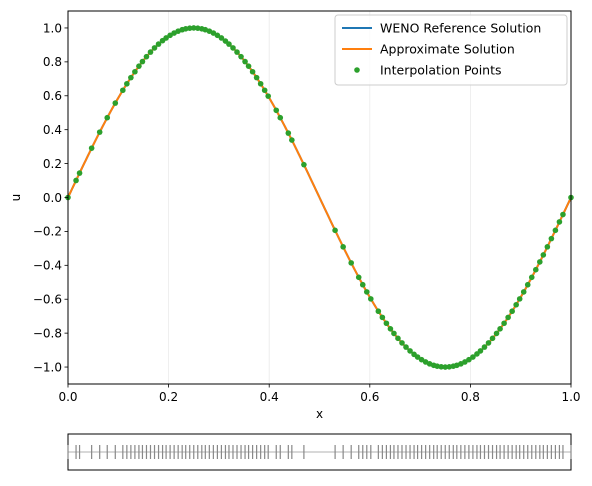 This screenshot has width=592, height=486. Describe the element at coordinates (357, 70) in the screenshot. I see `legend-swatch-points` at that location.